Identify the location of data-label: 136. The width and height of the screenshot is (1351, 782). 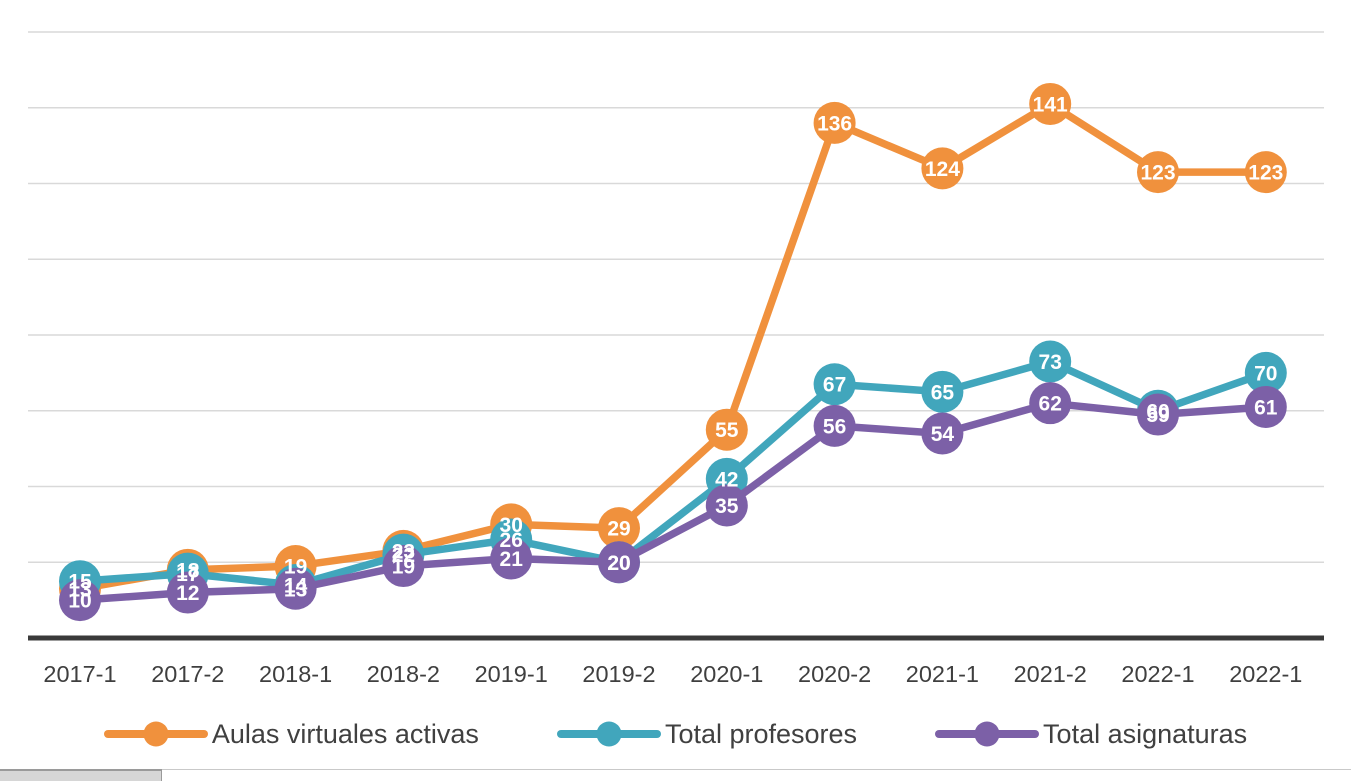
(834, 123).